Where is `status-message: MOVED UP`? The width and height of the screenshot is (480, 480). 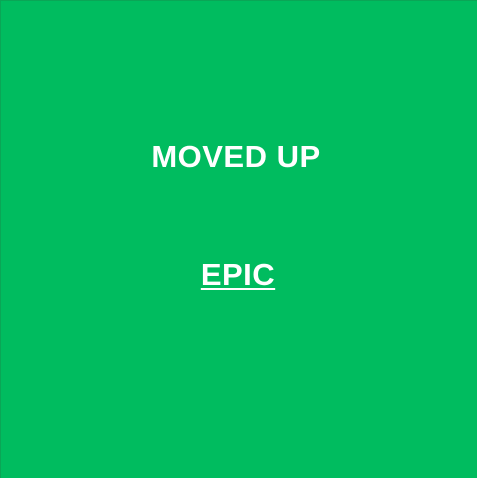 status-message: MOVED UP is located at coordinates (236, 156).